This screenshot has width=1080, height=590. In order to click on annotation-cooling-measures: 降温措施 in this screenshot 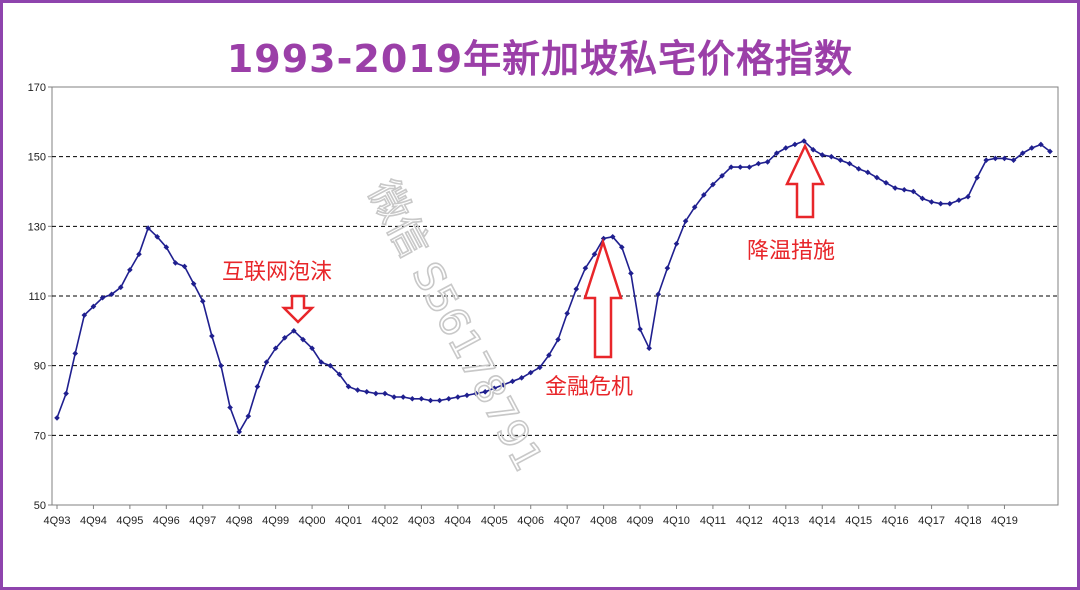, I will do `click(791, 251)`.